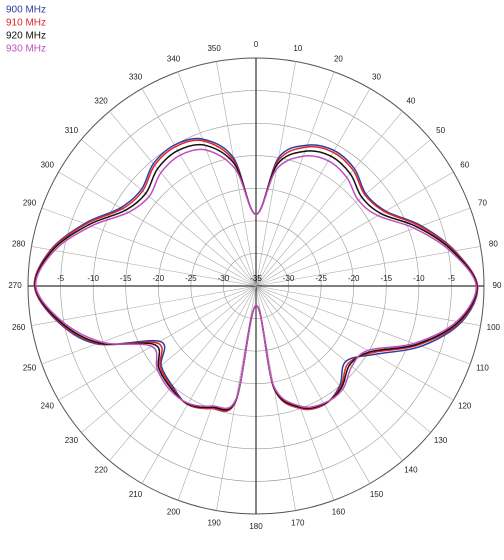 This screenshot has height=560, width=504. Describe the element at coordinates (26, 49) in the screenshot. I see `legend-entry: 930 MHz` at that location.